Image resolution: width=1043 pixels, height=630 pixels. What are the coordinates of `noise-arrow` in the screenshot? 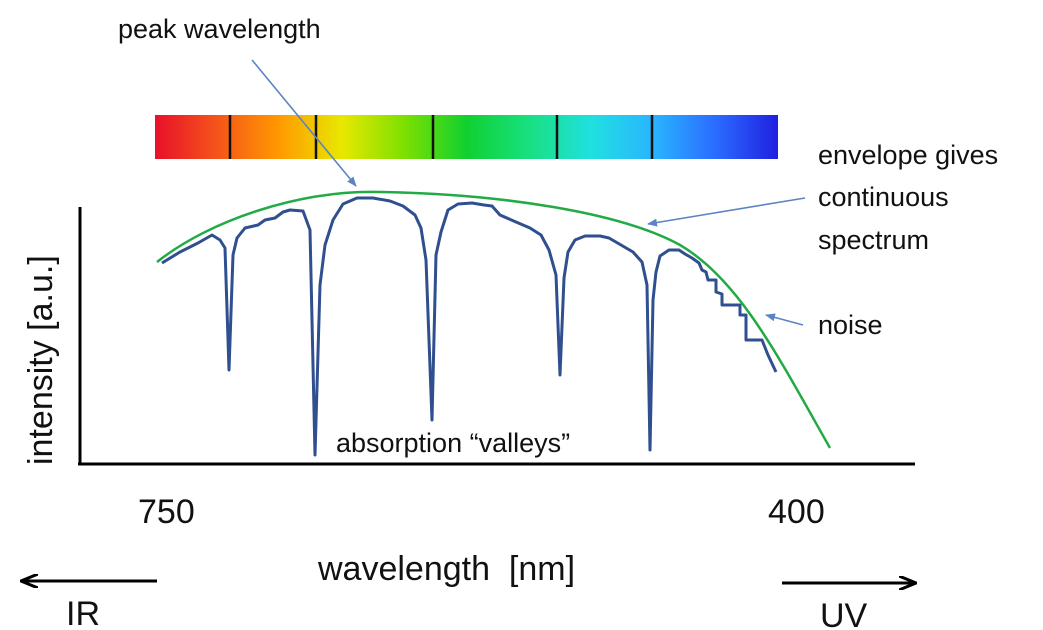 It's located at (784, 319).